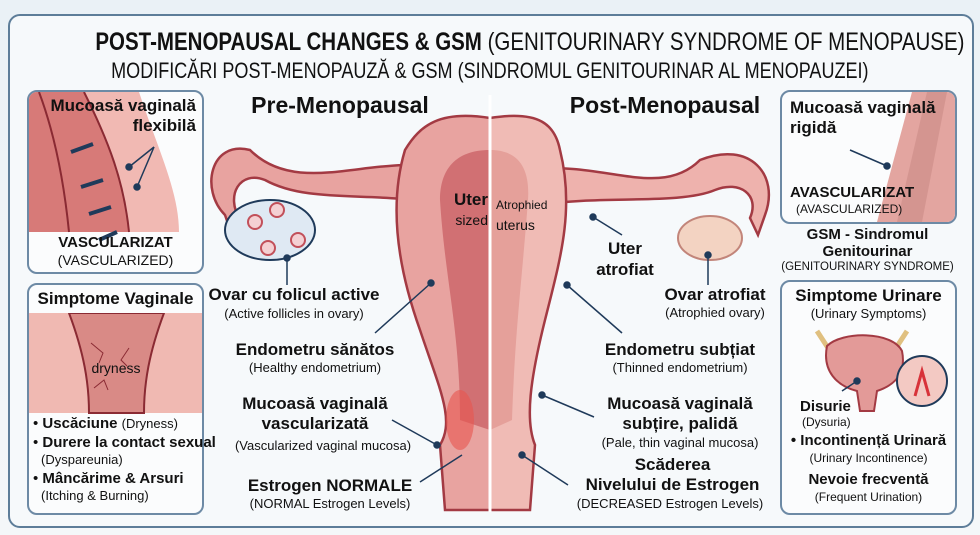 This screenshot has width=980, height=535. Describe the element at coordinates (680, 442) in the screenshot. I see `pale-mucosa-label-en: (Pale, thin vaginal mucosa)` at that location.